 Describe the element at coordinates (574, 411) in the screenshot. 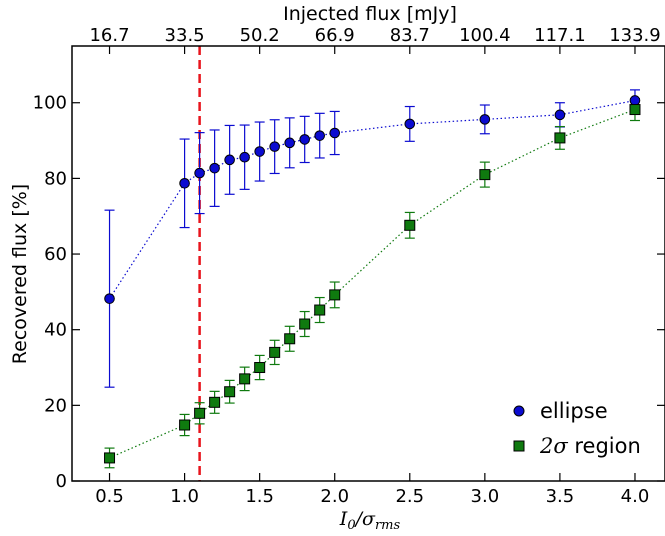

I see `legend-label-ellipse: ellipse` at that location.